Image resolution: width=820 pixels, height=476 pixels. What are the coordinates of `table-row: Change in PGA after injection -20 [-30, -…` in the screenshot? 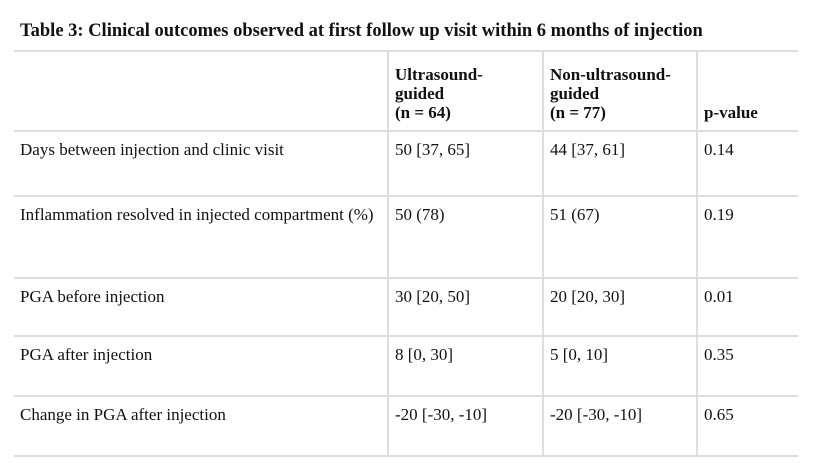 It's located at (406, 426).